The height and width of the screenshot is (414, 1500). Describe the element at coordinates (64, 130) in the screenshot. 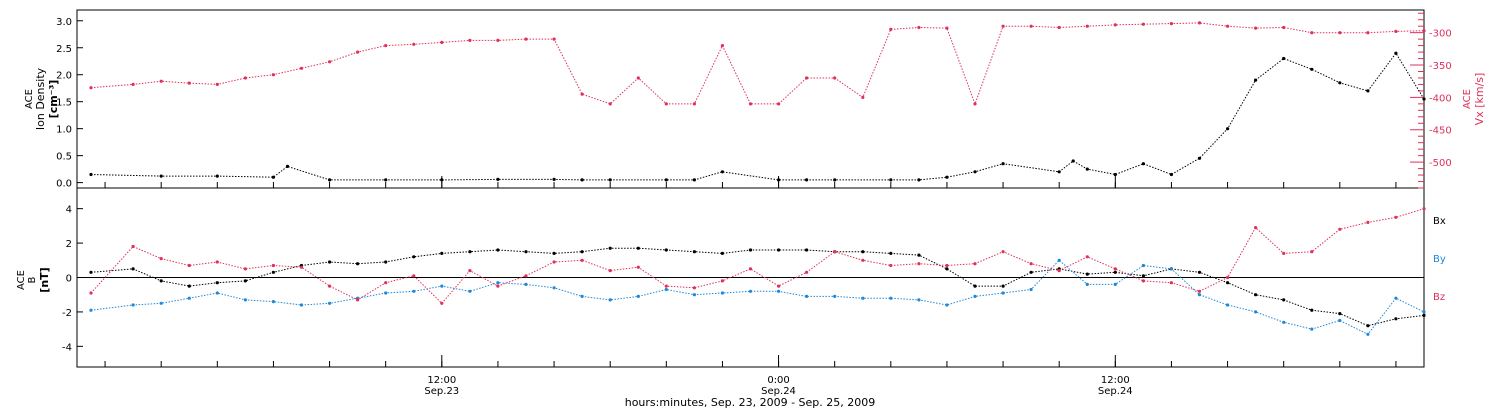

I see `density-ytick-label: 1.0` at that location.